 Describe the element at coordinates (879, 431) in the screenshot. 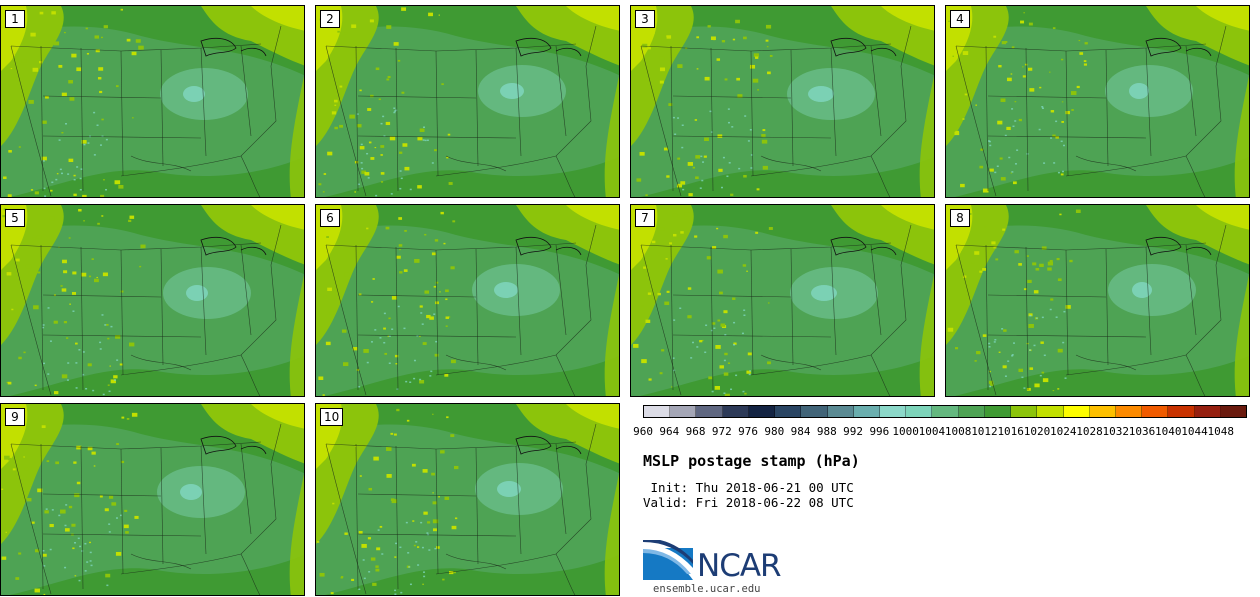

I see `colorbar-tick-label: 996` at that location.